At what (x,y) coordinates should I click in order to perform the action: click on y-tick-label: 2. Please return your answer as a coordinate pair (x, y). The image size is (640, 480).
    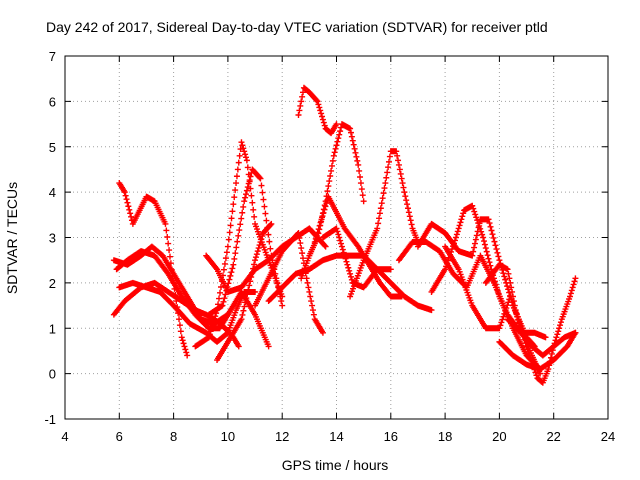
    Looking at the image, I should click on (52, 283).